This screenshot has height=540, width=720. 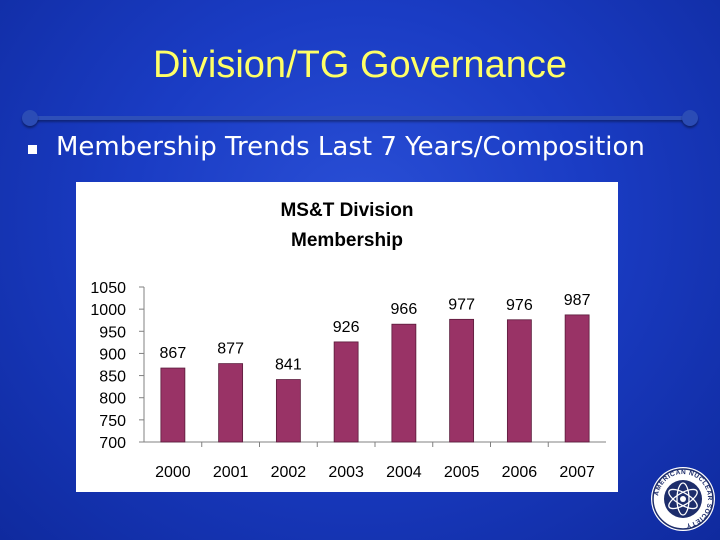 I want to click on y-tick-label: 750, so click(x=112, y=421).